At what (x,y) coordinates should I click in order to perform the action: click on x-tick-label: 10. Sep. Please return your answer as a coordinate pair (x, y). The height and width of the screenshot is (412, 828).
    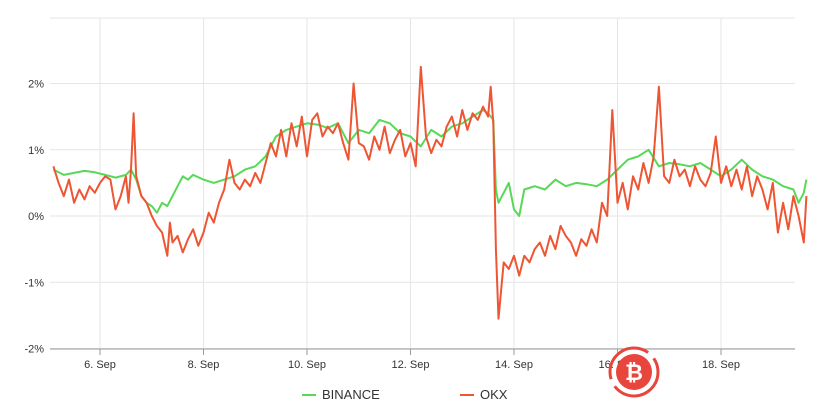
    Looking at the image, I should click on (307, 365).